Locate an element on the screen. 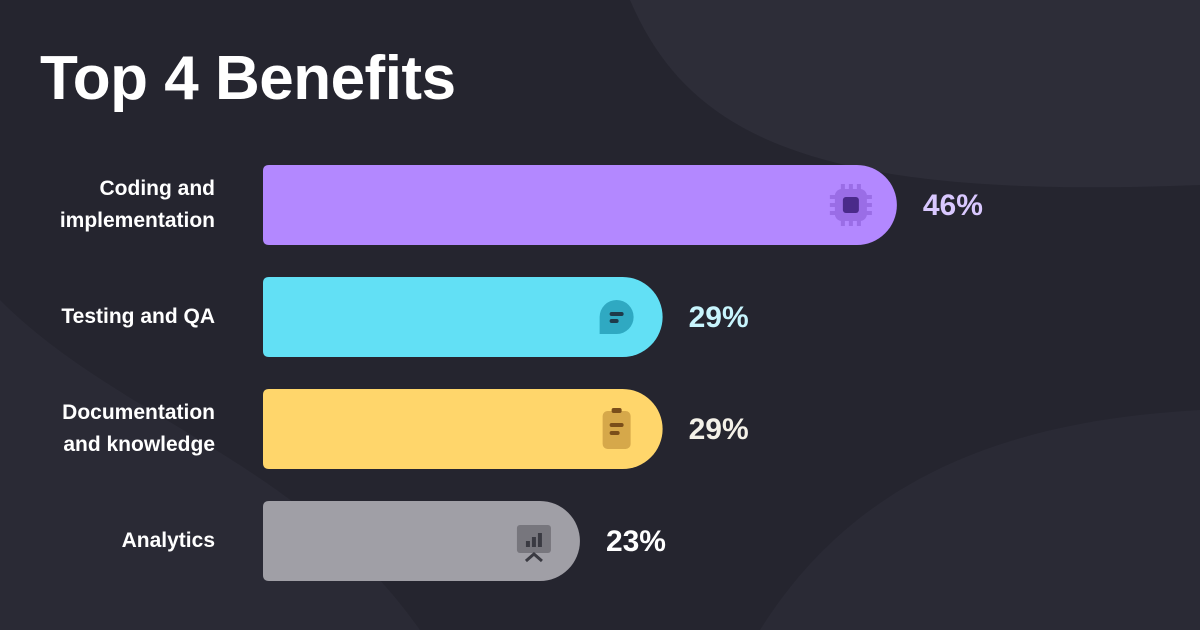 This screenshot has height=630, width=1200. category-label: Documentation and knowledge is located at coordinates (138, 428).